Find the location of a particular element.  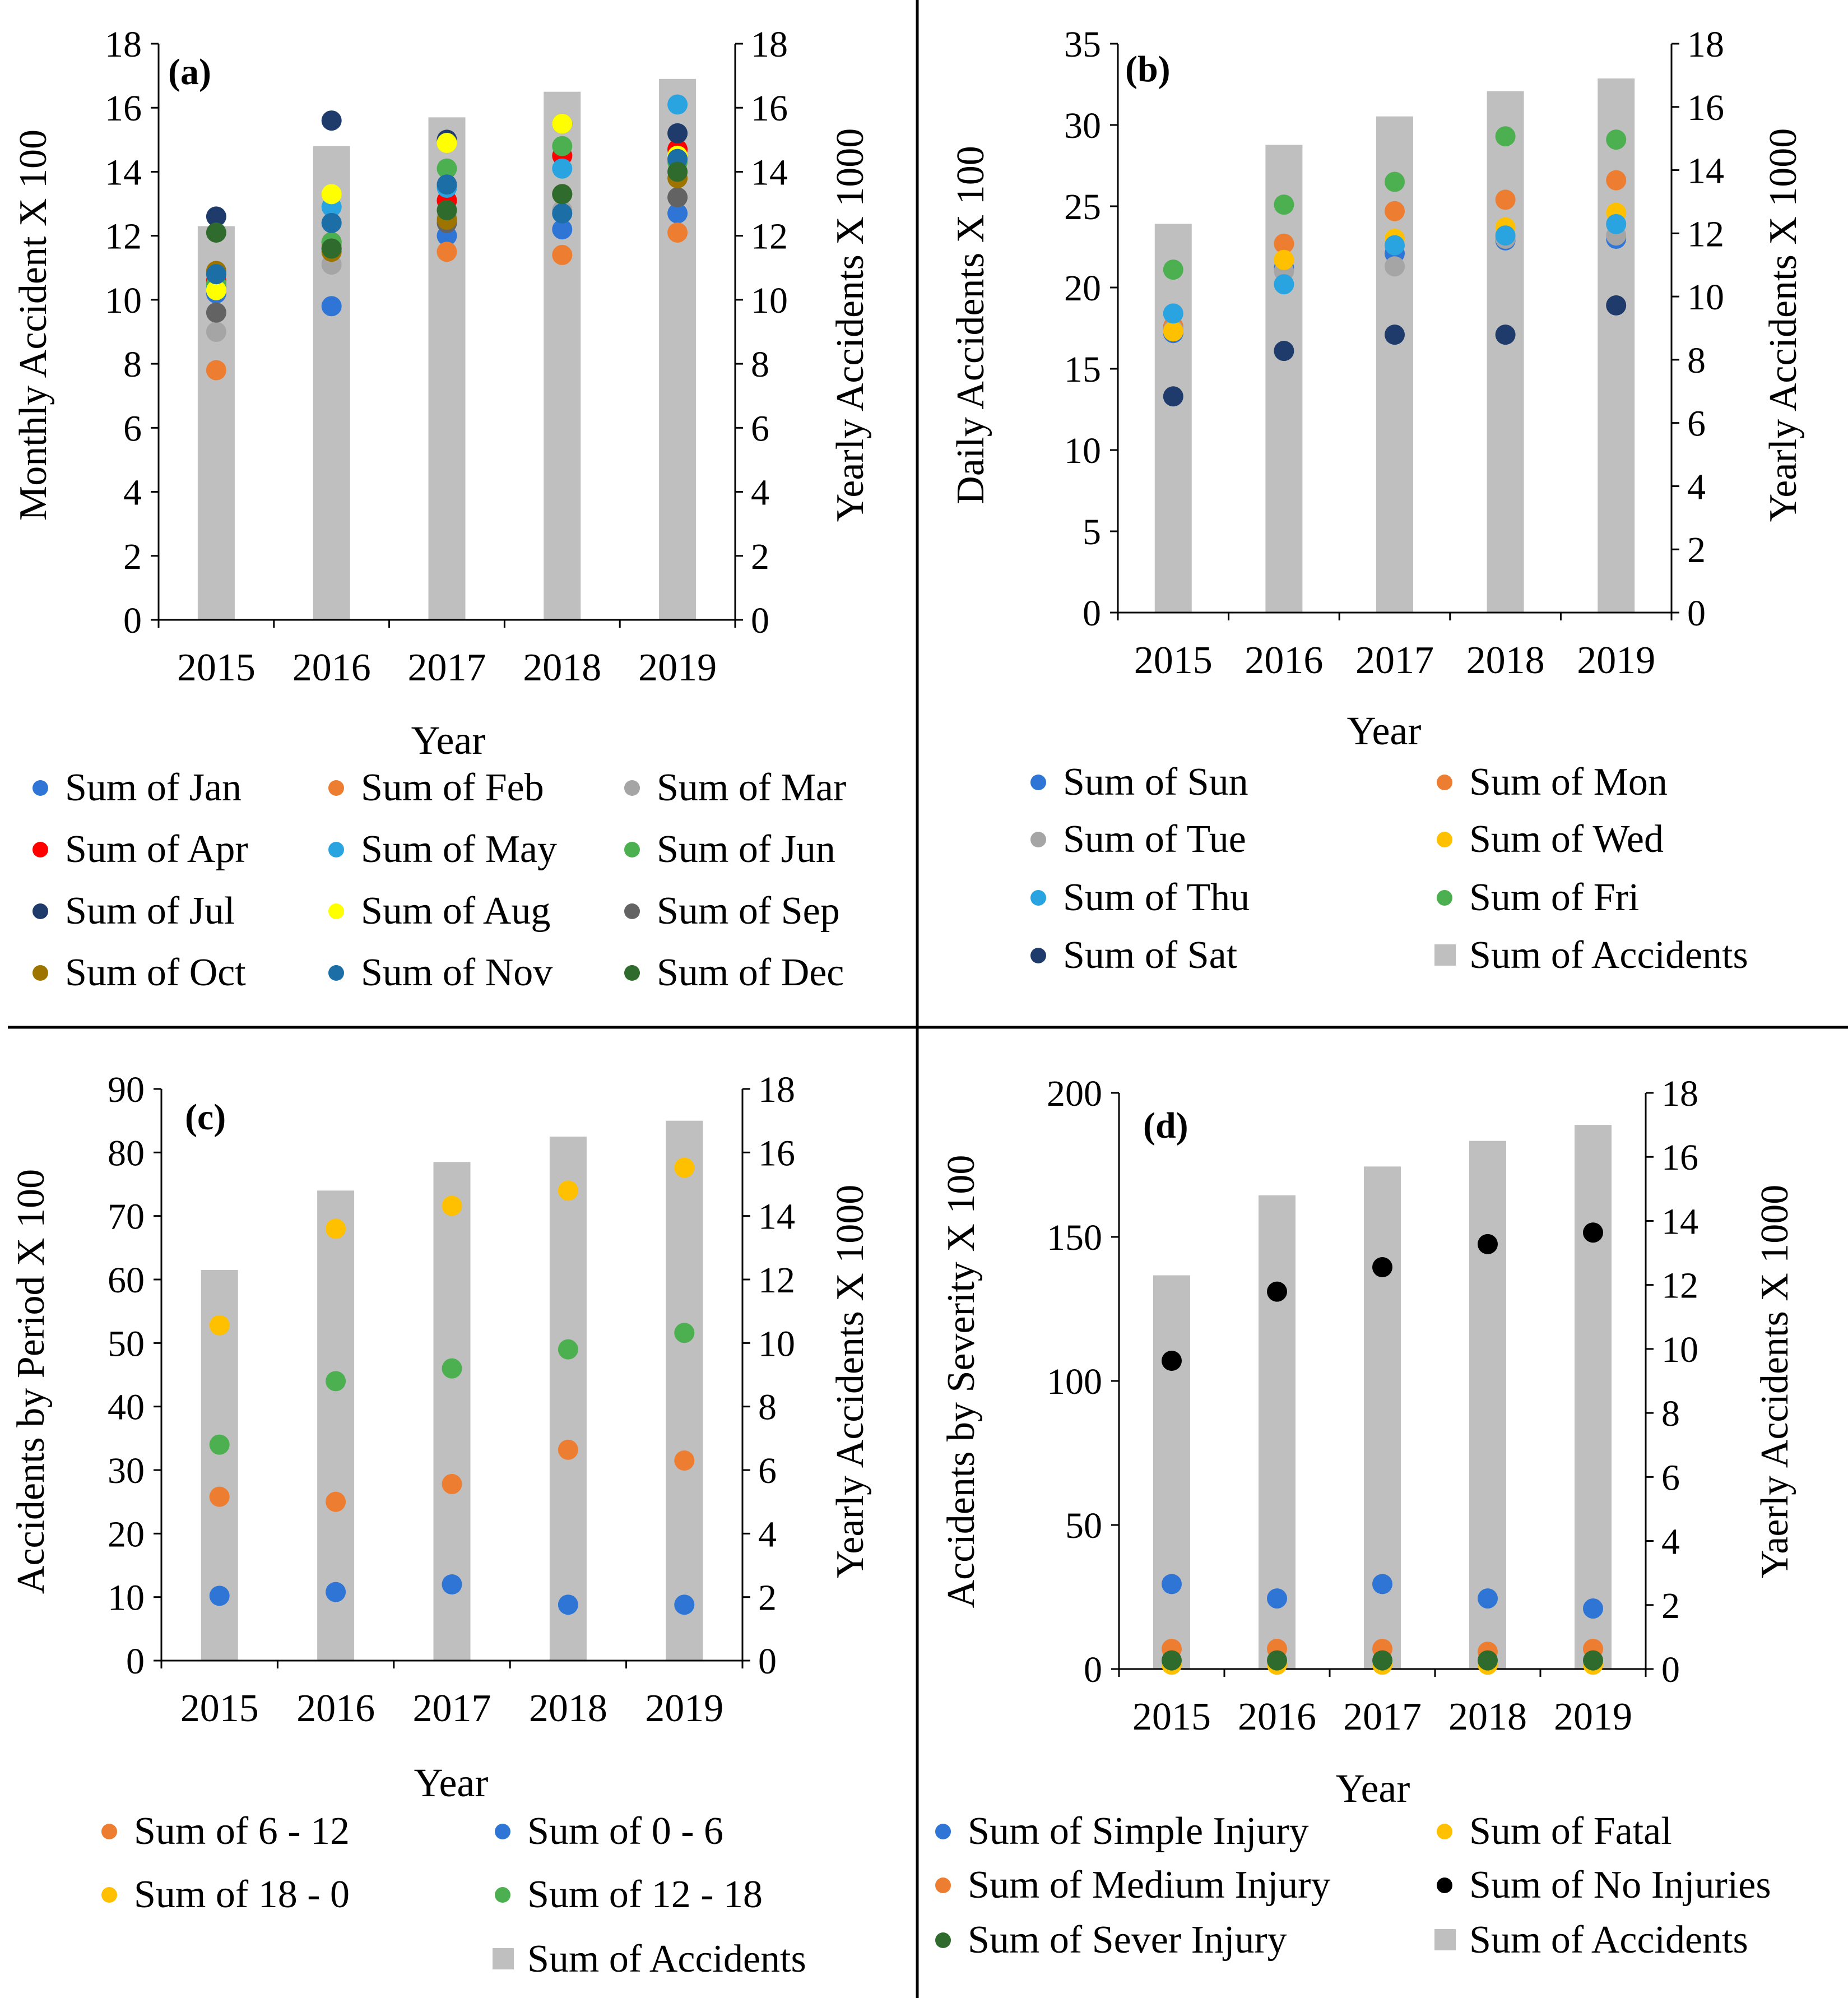

point-sum-of-wed is located at coordinates (1173, 331).